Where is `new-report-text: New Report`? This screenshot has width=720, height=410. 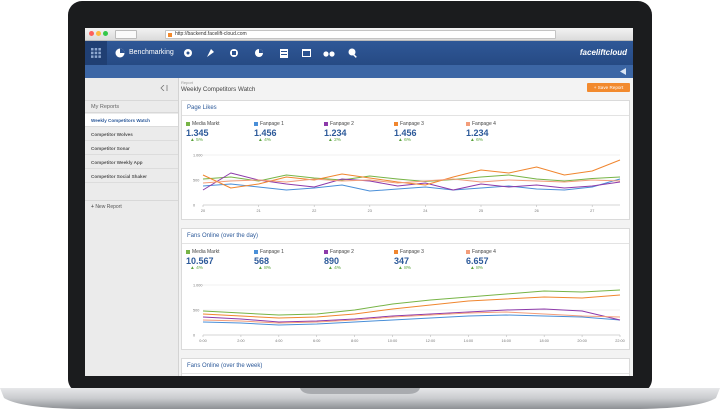 new-report-text: New Report is located at coordinates (108, 207).